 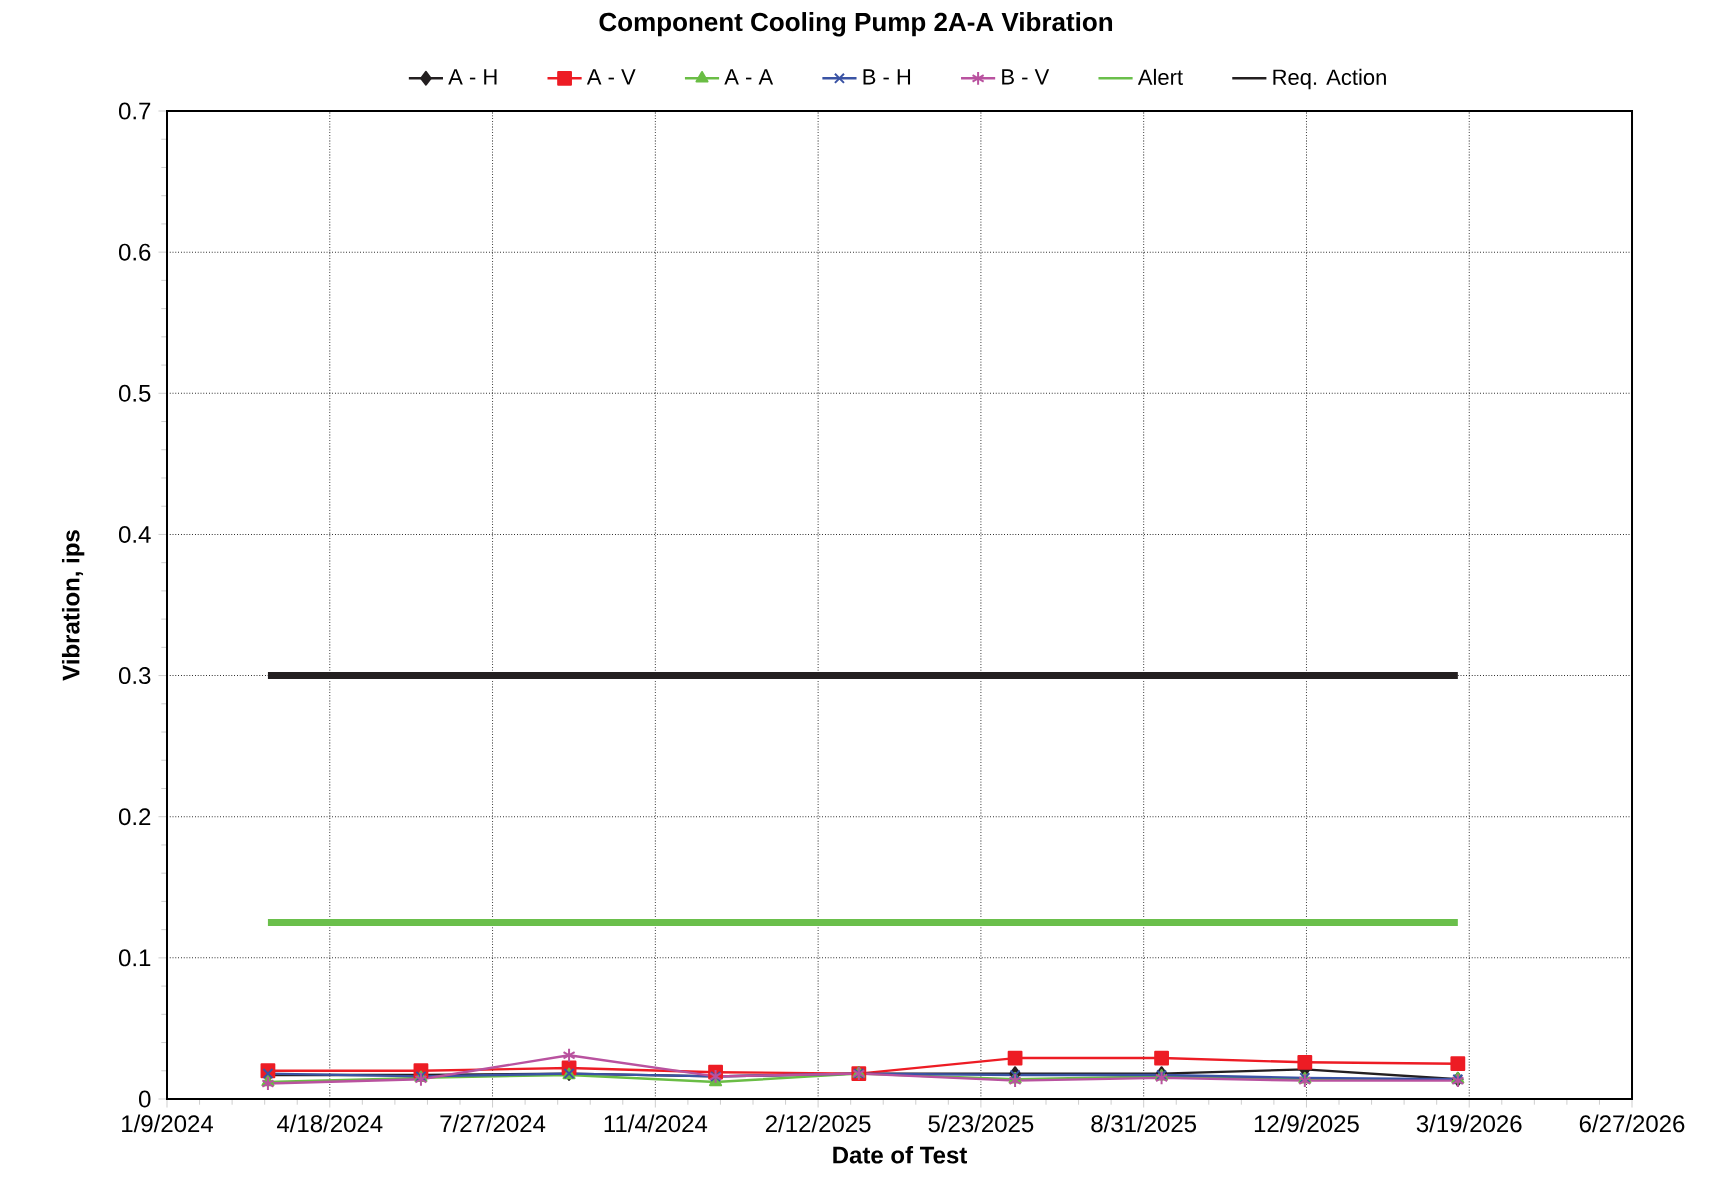 I want to click on x-tick-label: 2/12/2025, so click(x=818, y=1123).